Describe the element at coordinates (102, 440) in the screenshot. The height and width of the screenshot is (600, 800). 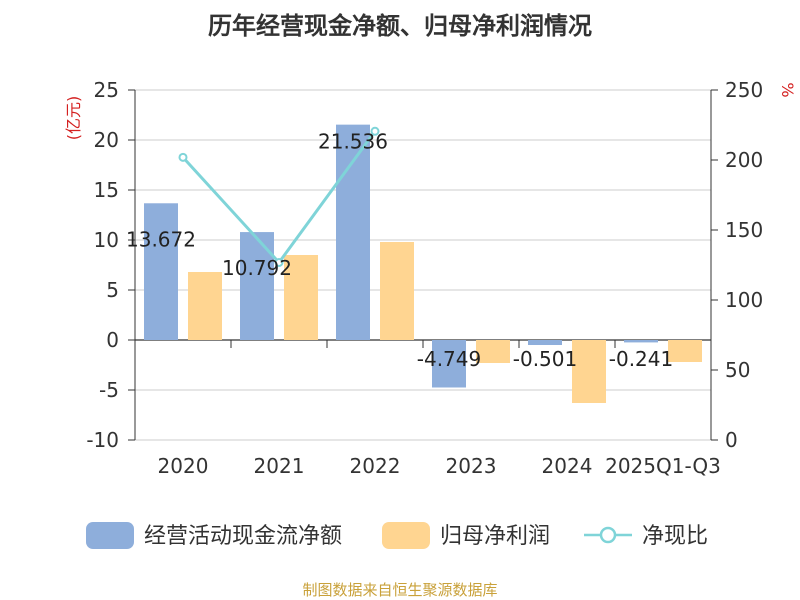
I see `y-left-tick-label: -10` at that location.